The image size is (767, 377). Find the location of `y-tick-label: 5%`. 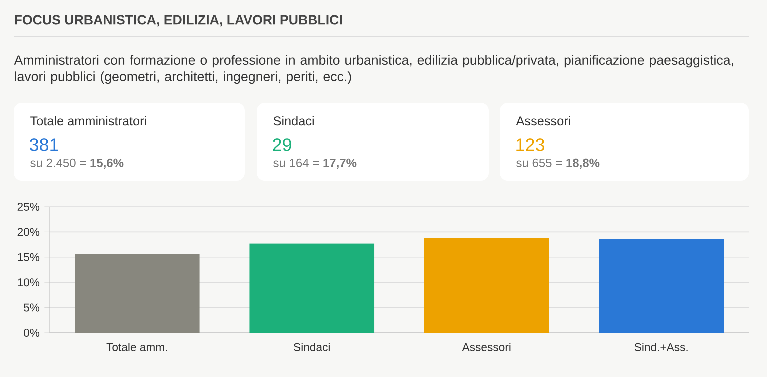

y-tick-label: 5% is located at coordinates (32, 308).